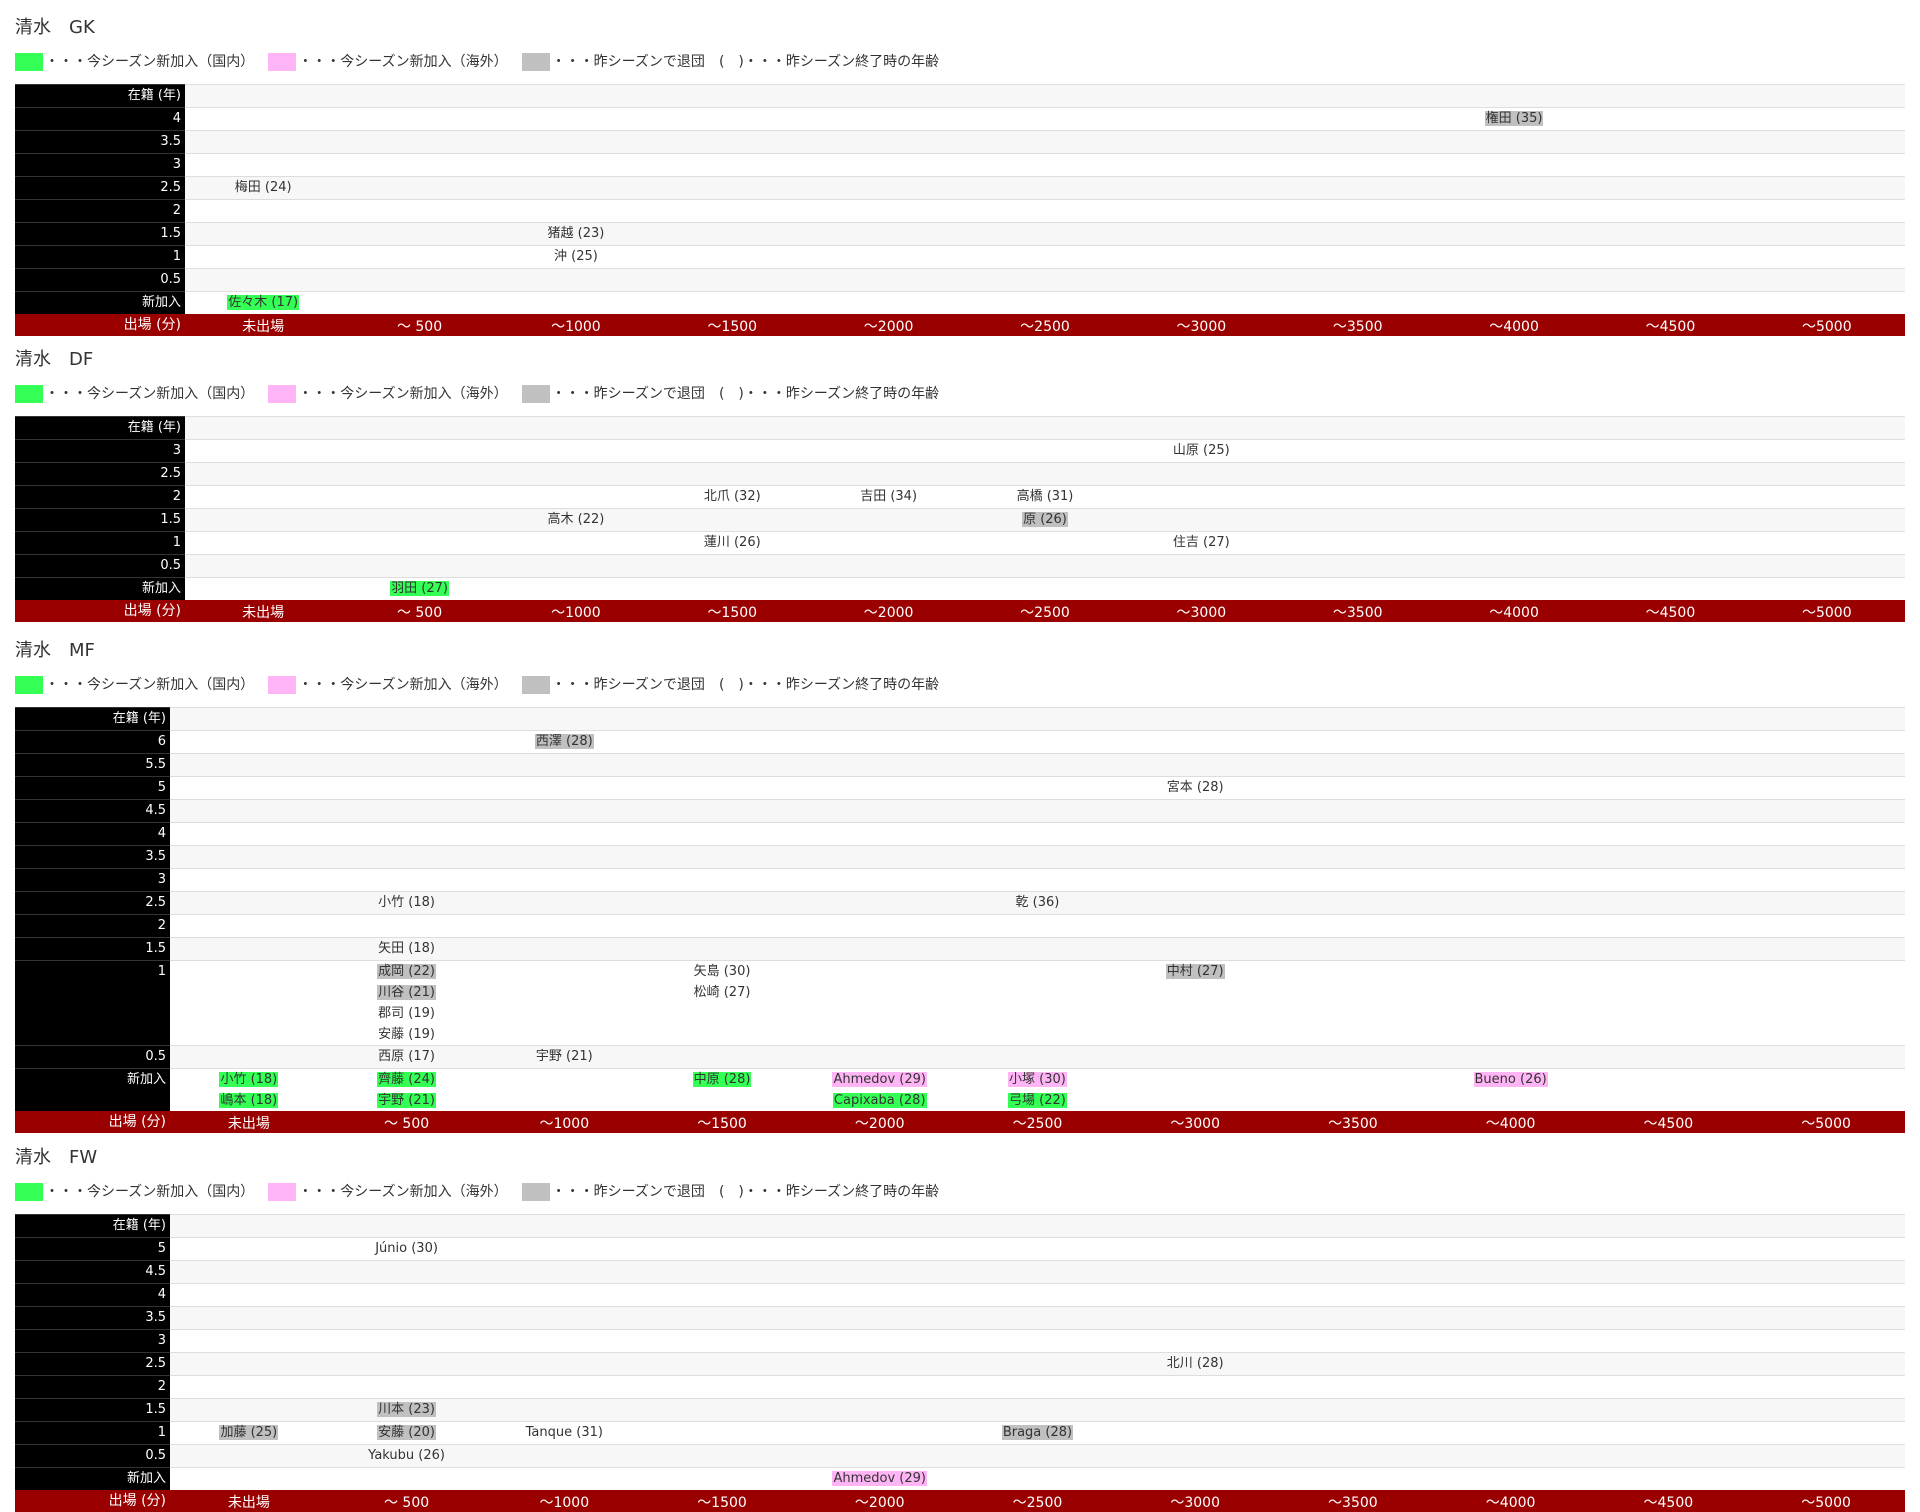  Describe the element at coordinates (29, 1192) in the screenshot. I see `legend-domestic-swatch` at that location.